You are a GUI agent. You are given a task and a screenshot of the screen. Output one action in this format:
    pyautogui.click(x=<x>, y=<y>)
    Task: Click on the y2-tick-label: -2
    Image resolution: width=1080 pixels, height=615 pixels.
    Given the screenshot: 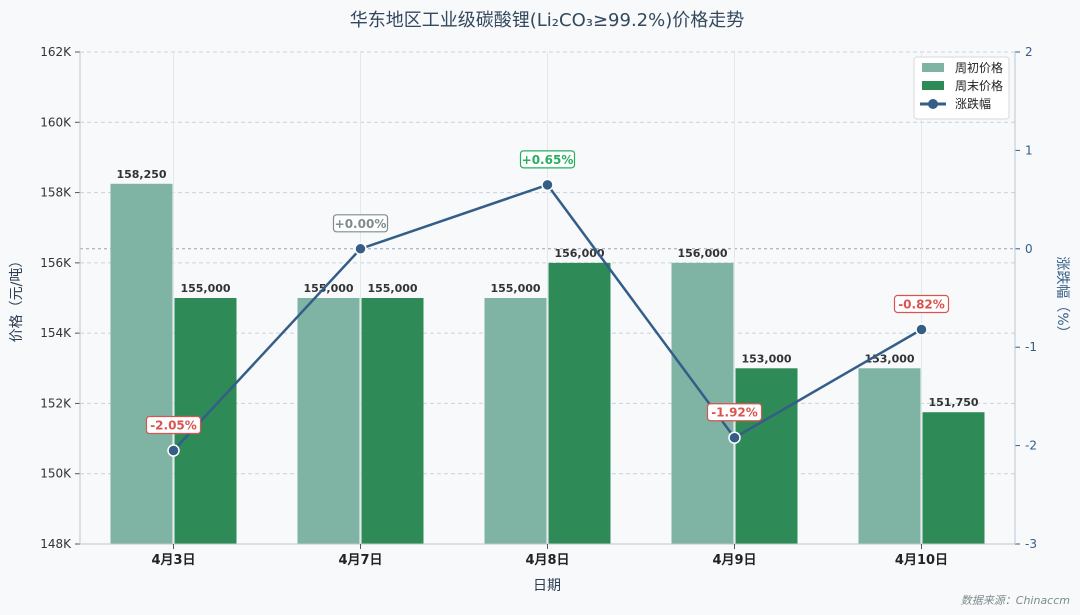 What is the action you would take?
    pyautogui.click(x=1031, y=446)
    